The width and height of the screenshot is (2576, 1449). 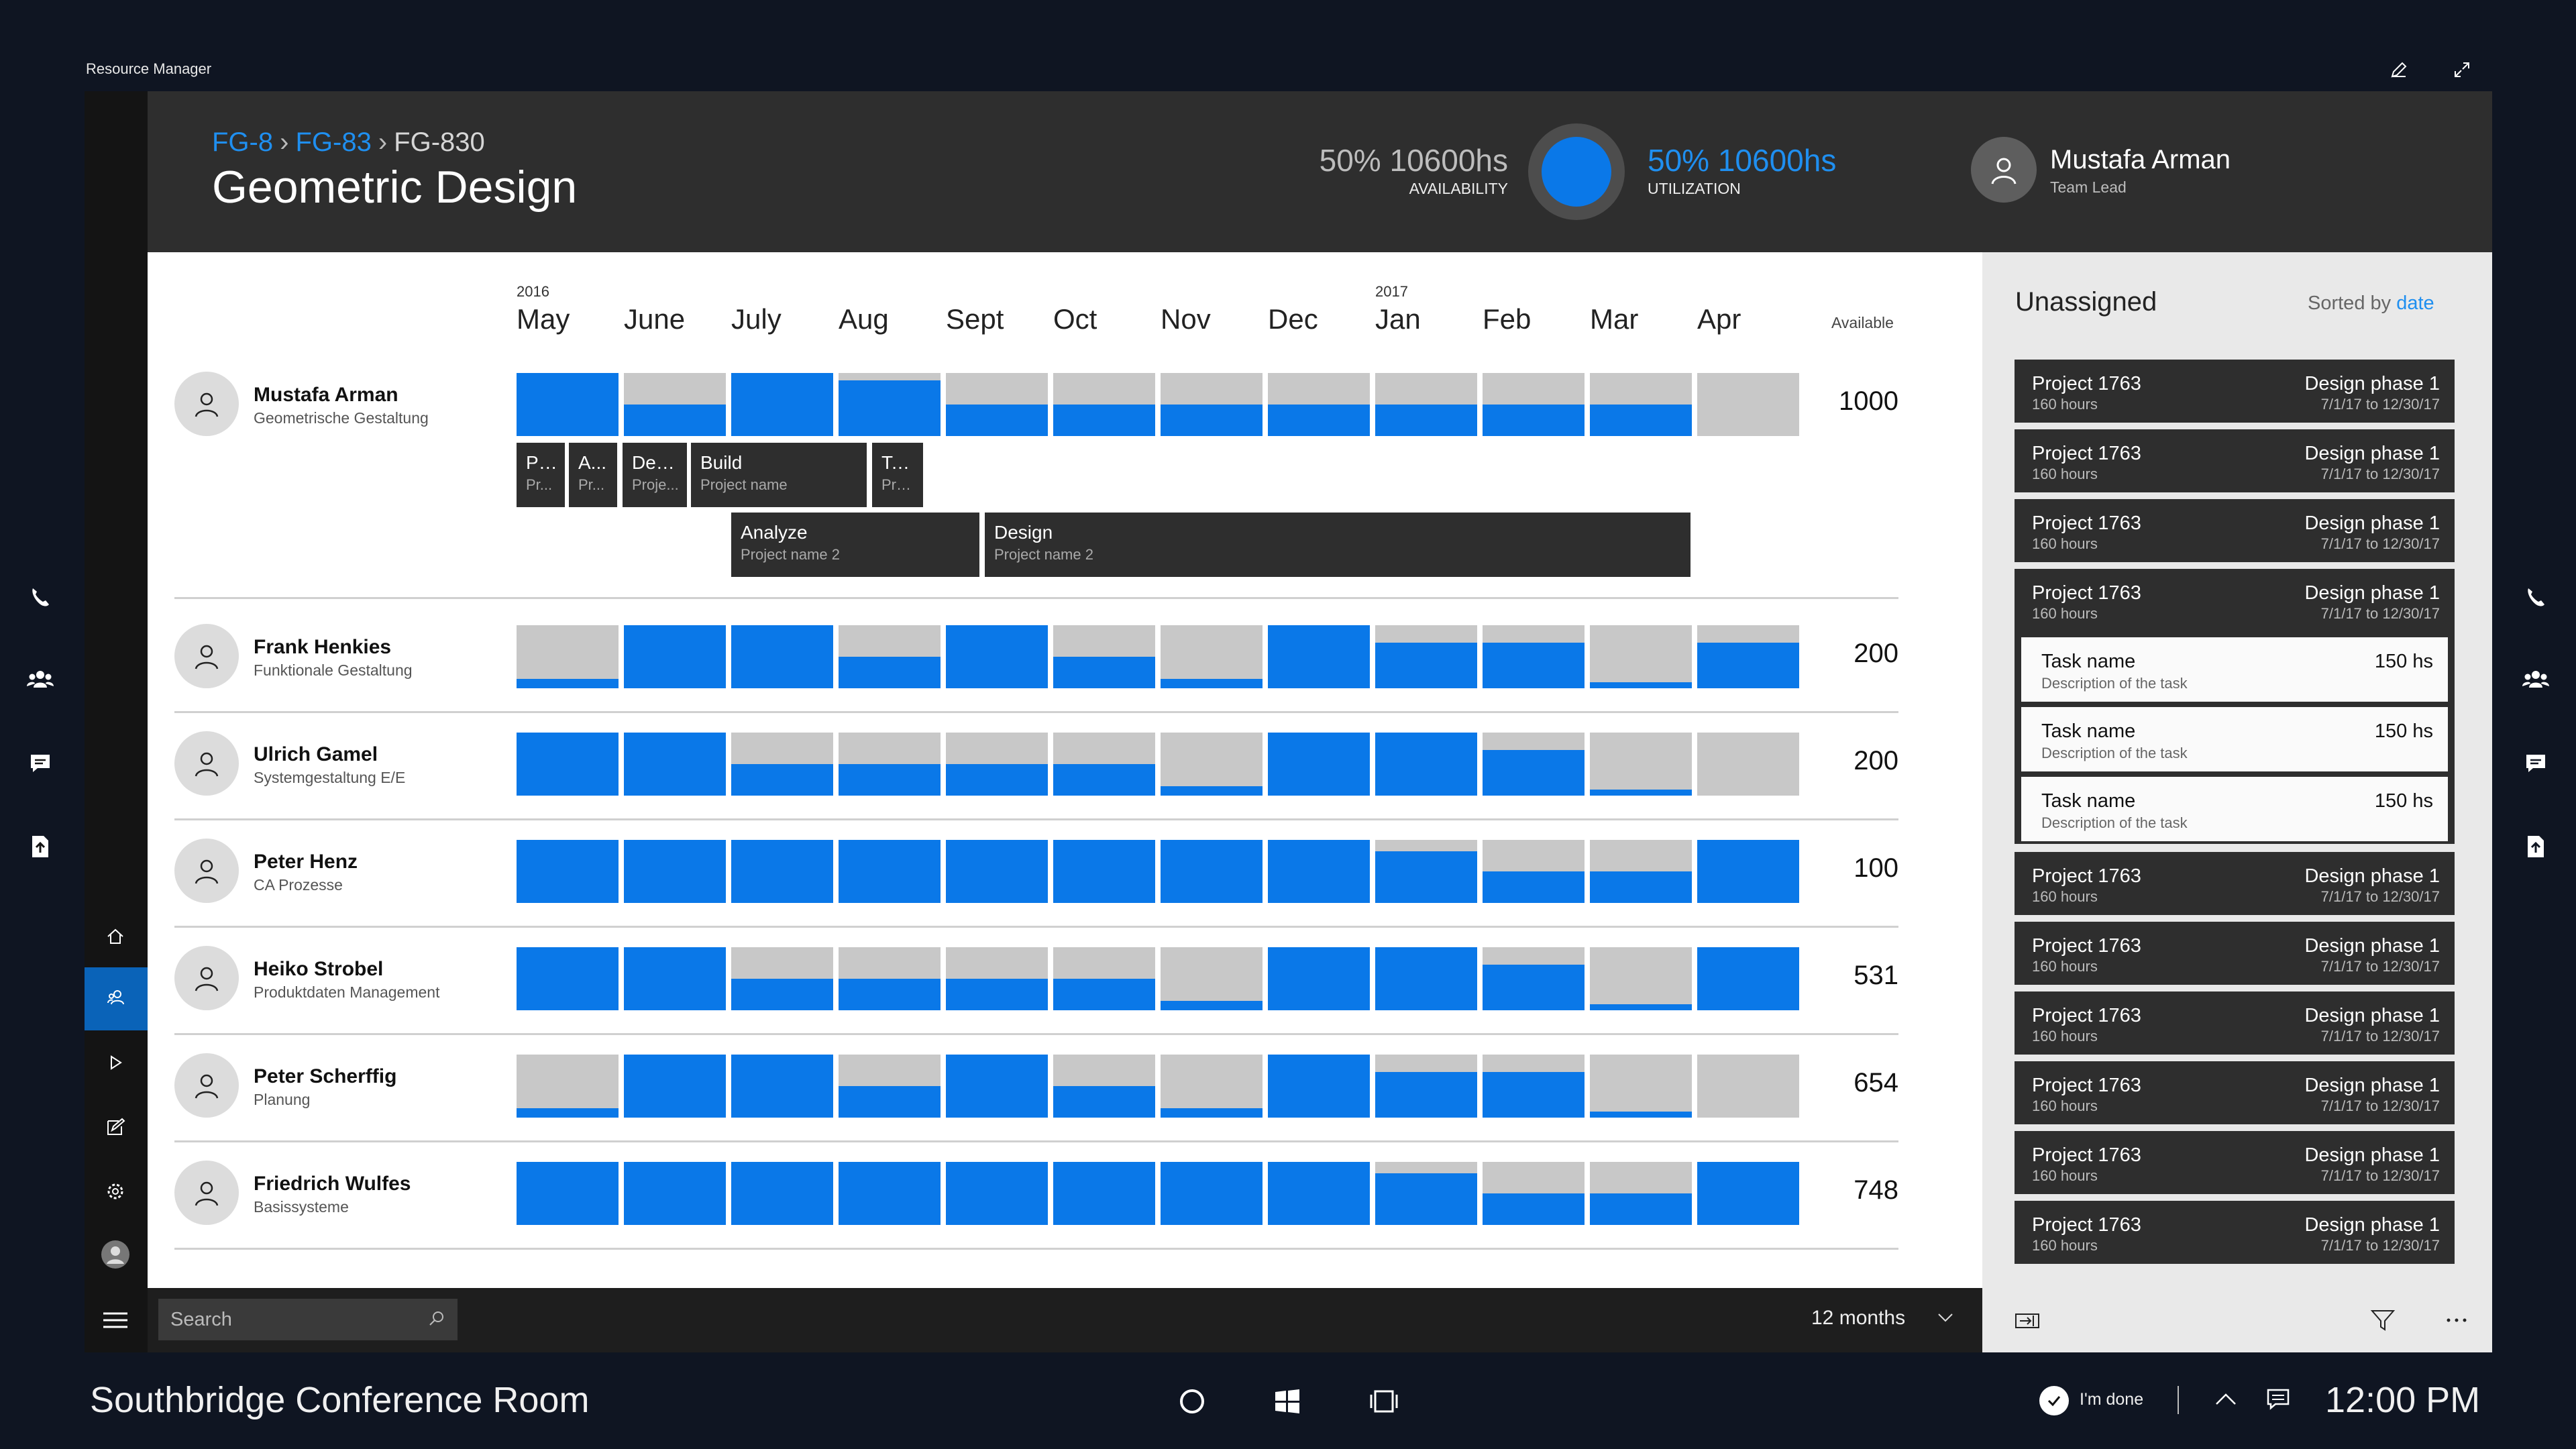 What do you see at coordinates (2399, 69) in the screenshot?
I see `pen-icon` at bounding box center [2399, 69].